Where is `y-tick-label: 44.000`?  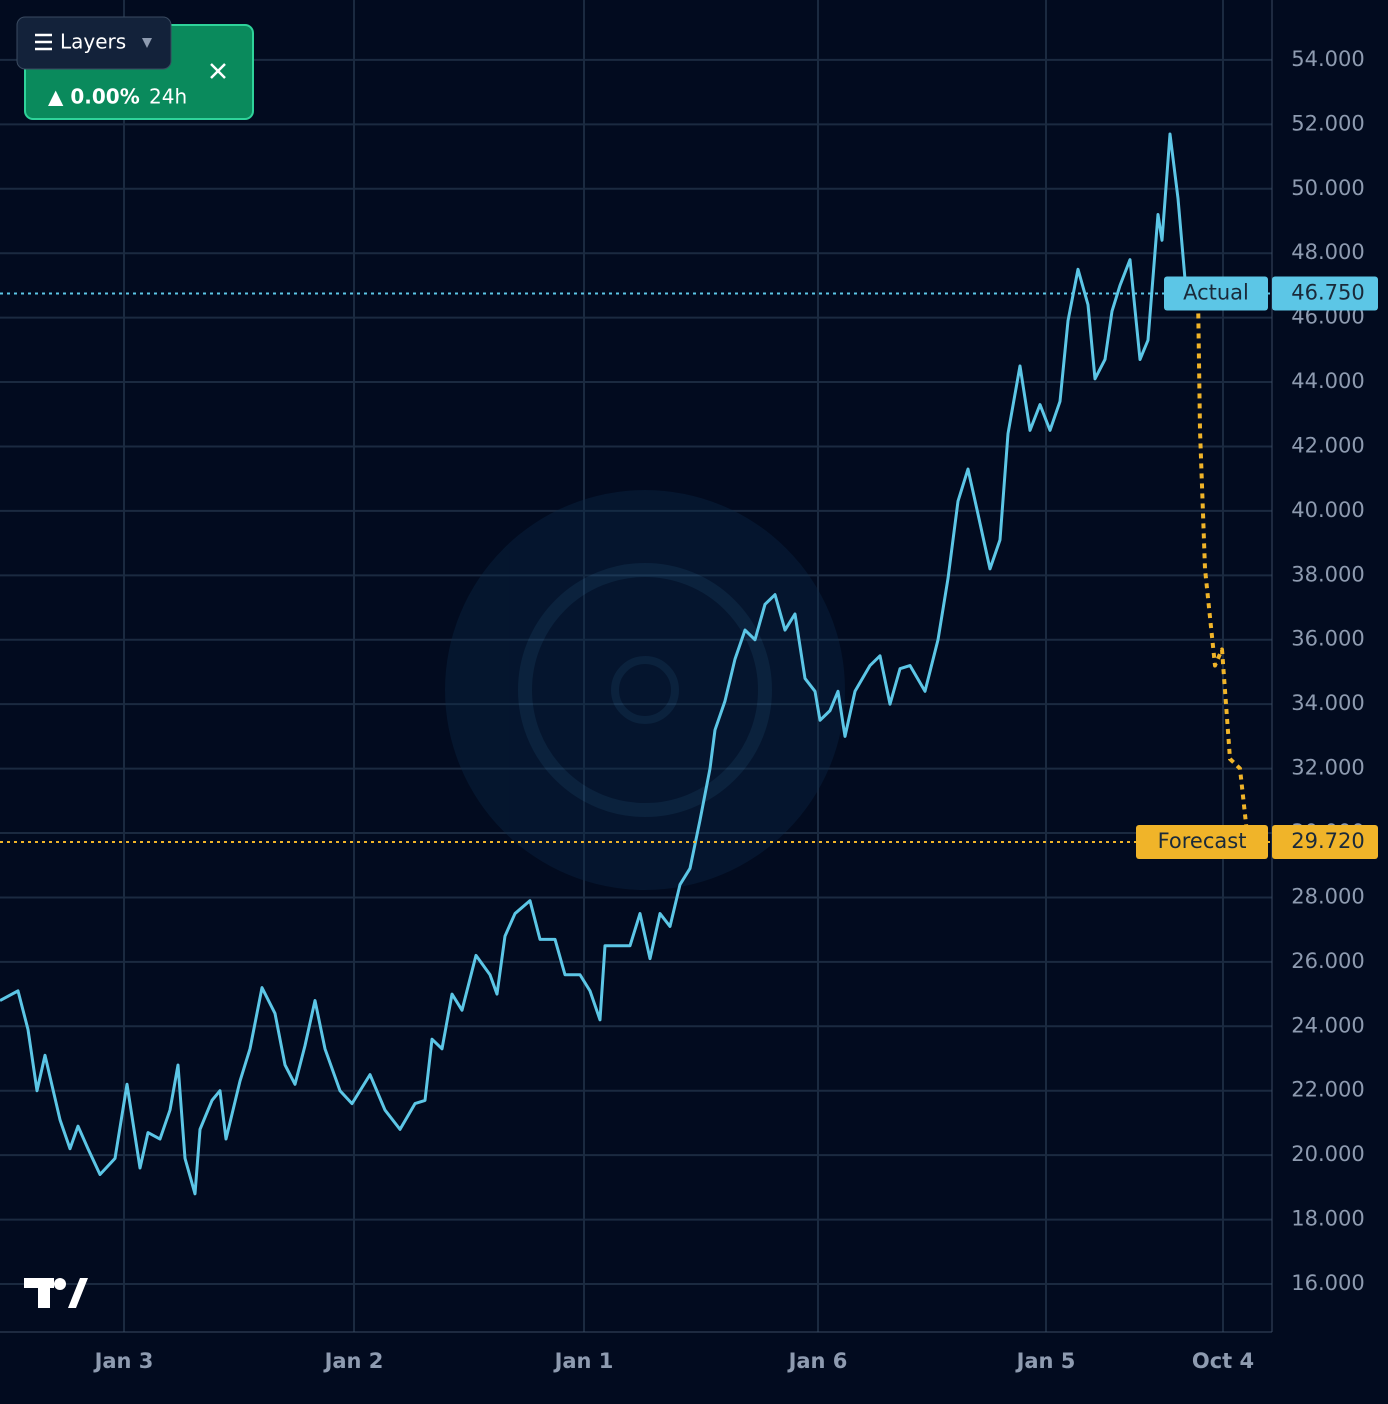
y-tick-label: 44.000 is located at coordinates (1327, 381).